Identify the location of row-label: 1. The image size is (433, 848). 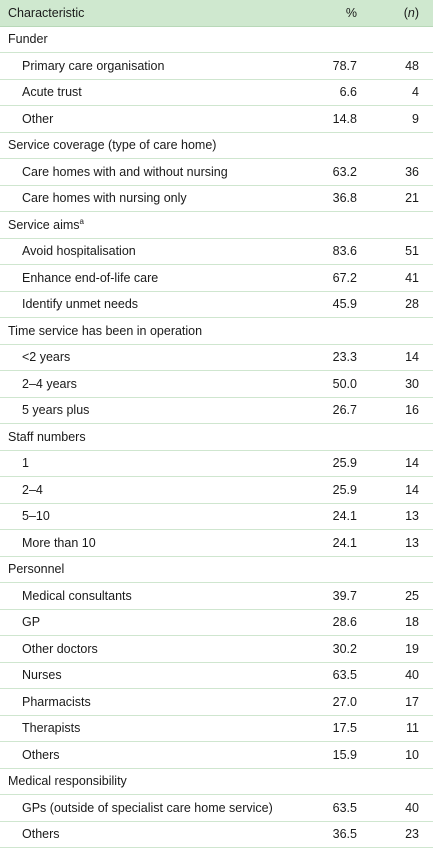
(148, 463).